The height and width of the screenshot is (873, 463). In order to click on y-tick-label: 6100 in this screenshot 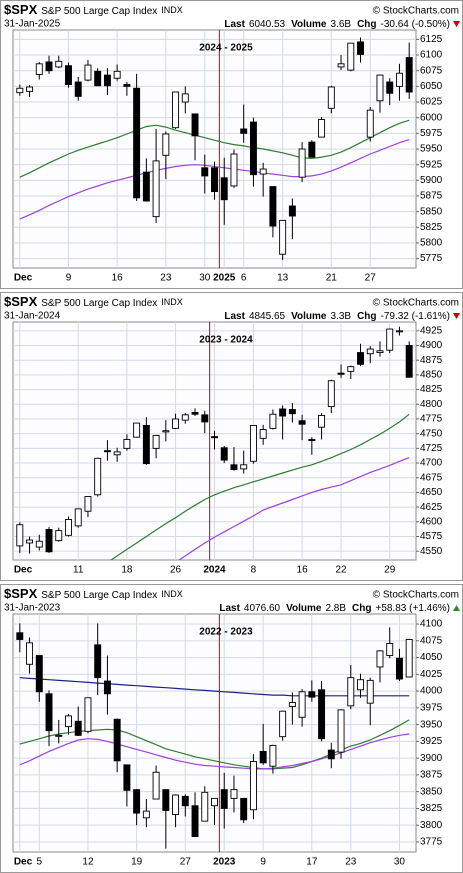, I will do `click(431, 55)`.